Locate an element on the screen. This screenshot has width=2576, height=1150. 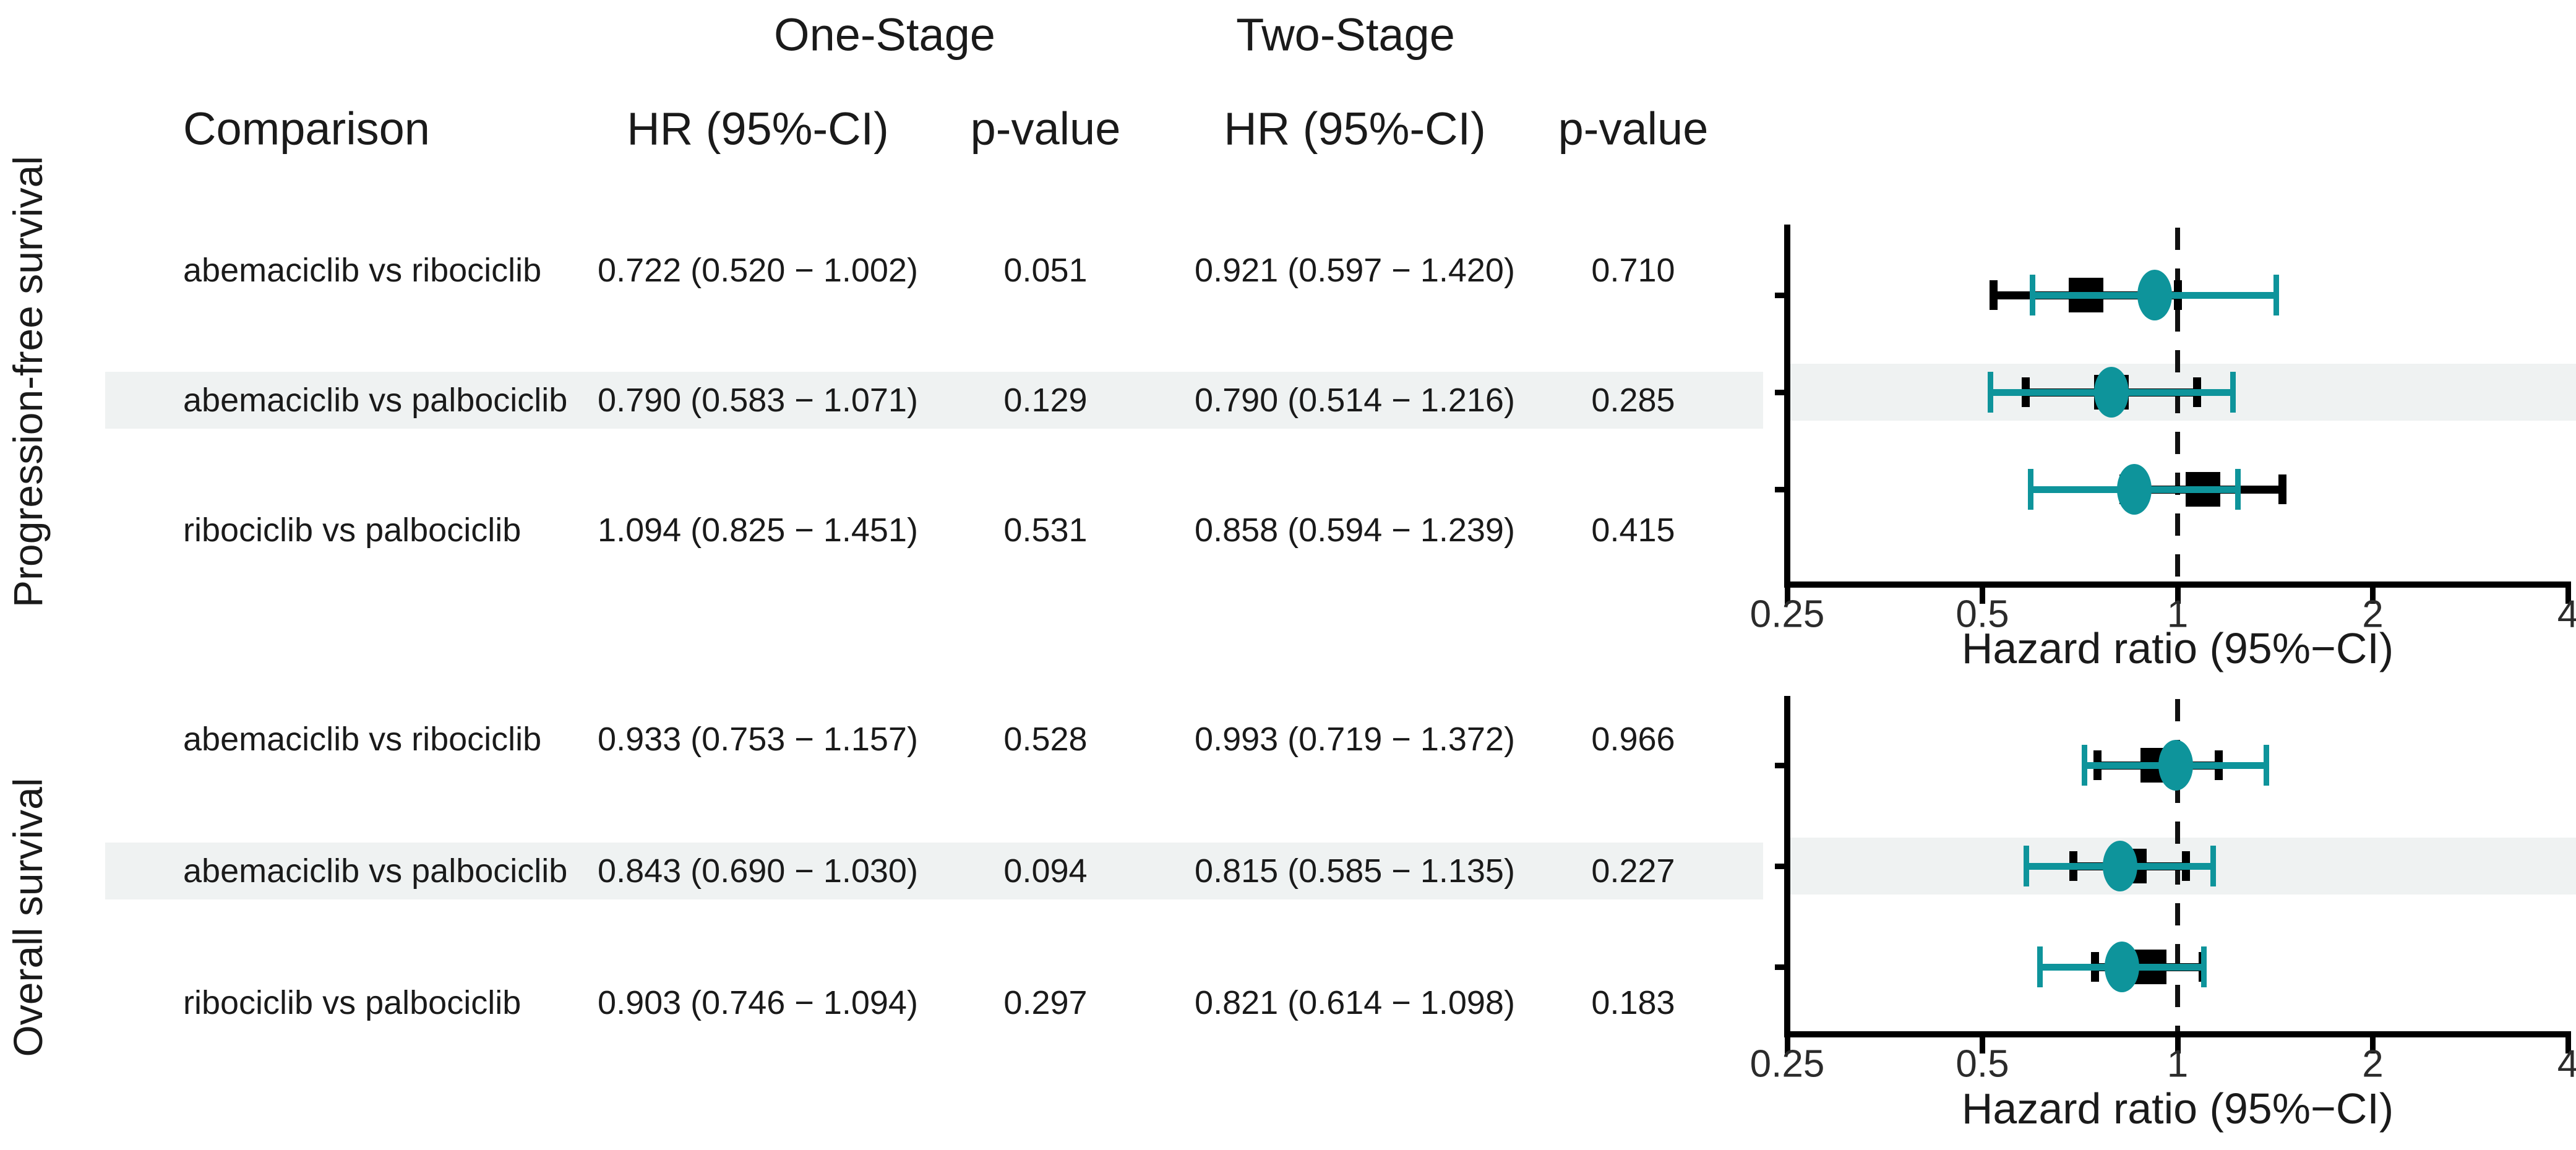
two-stage-p-value: 0.183 is located at coordinates (1633, 1002).